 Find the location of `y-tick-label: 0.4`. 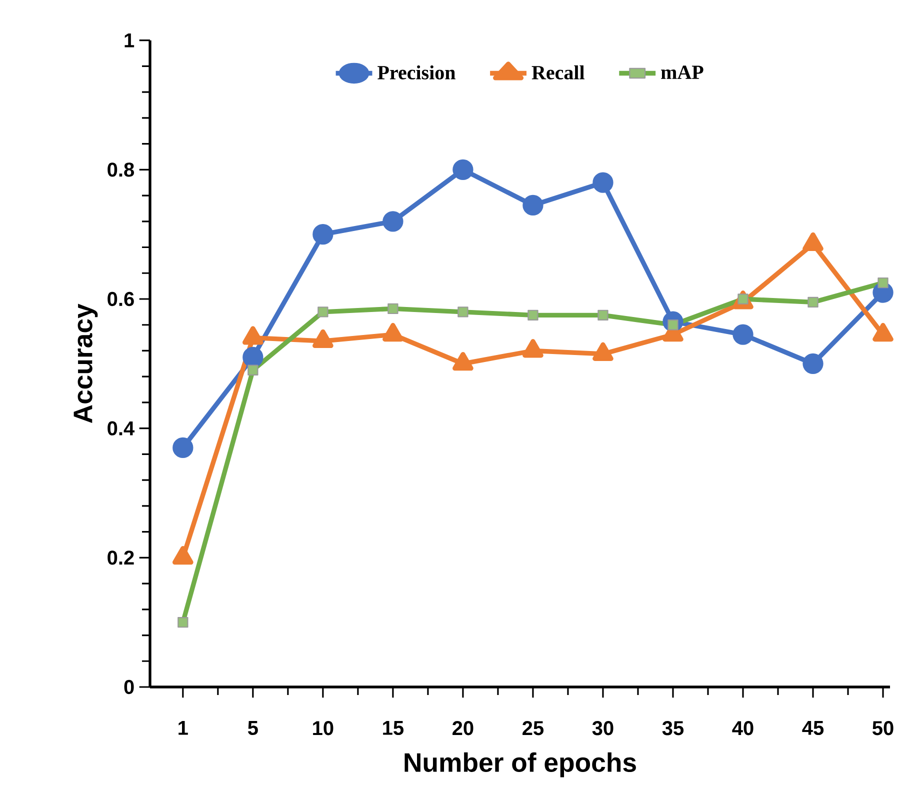

y-tick-label: 0.4 is located at coordinates (121, 428).